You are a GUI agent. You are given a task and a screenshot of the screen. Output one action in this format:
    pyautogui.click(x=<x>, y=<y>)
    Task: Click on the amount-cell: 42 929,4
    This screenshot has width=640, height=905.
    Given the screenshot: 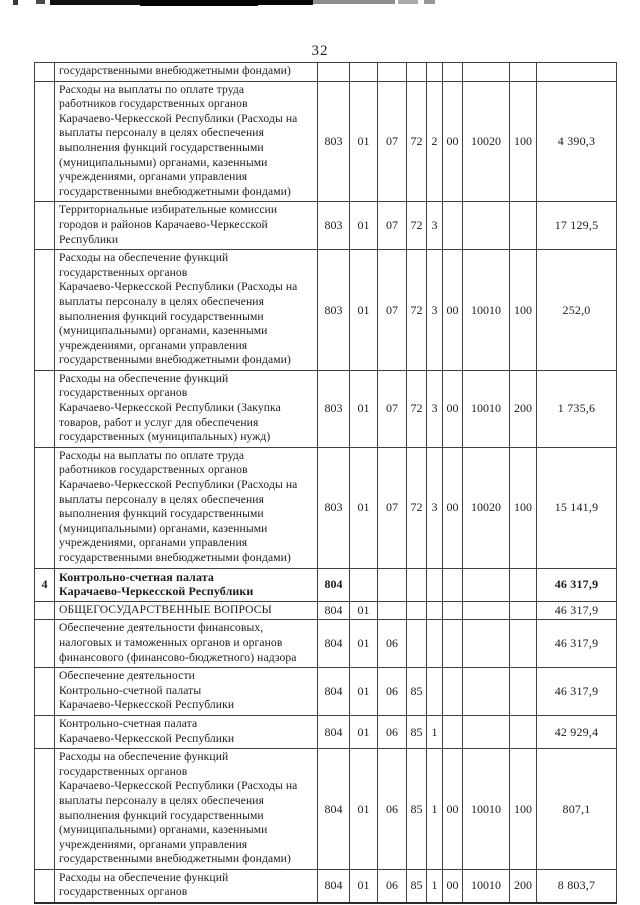 What is the action you would take?
    pyautogui.click(x=576, y=732)
    